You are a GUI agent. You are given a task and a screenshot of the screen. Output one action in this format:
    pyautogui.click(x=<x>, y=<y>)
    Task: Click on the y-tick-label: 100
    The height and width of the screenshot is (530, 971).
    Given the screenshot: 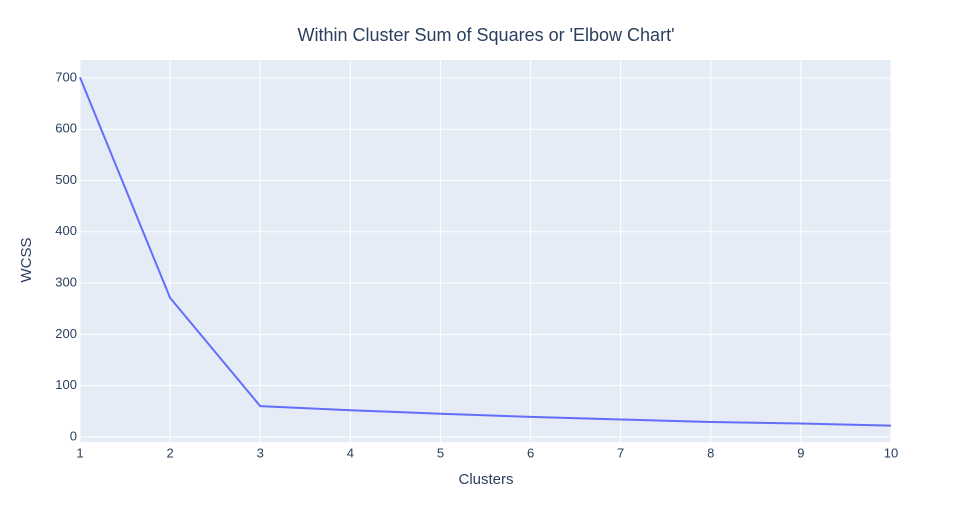 What is the action you would take?
    pyautogui.click(x=66, y=384)
    